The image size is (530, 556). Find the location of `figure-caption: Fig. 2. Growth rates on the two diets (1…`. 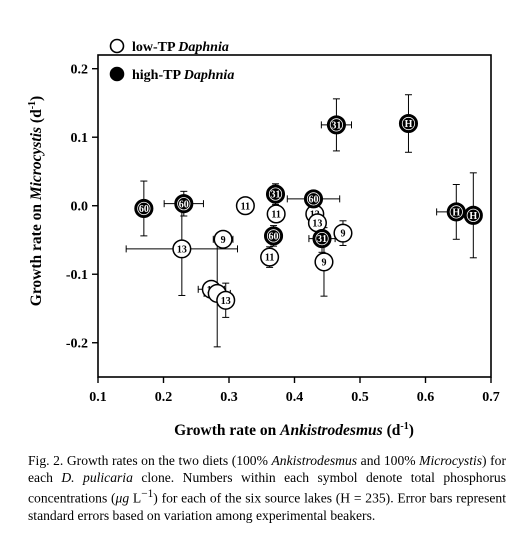

figure-caption: Fig. 2. Growth rates on the two diets (1… is located at coordinates (267, 488).